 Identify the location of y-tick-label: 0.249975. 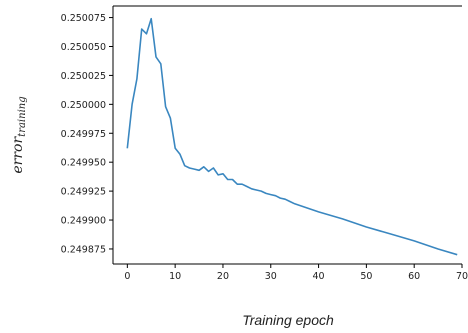
(83, 134).